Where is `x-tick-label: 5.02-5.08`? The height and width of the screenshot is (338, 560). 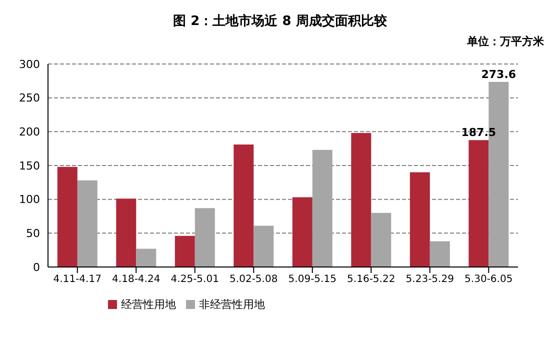
x-tick-label: 5.02-5.08 is located at coordinates (254, 280).